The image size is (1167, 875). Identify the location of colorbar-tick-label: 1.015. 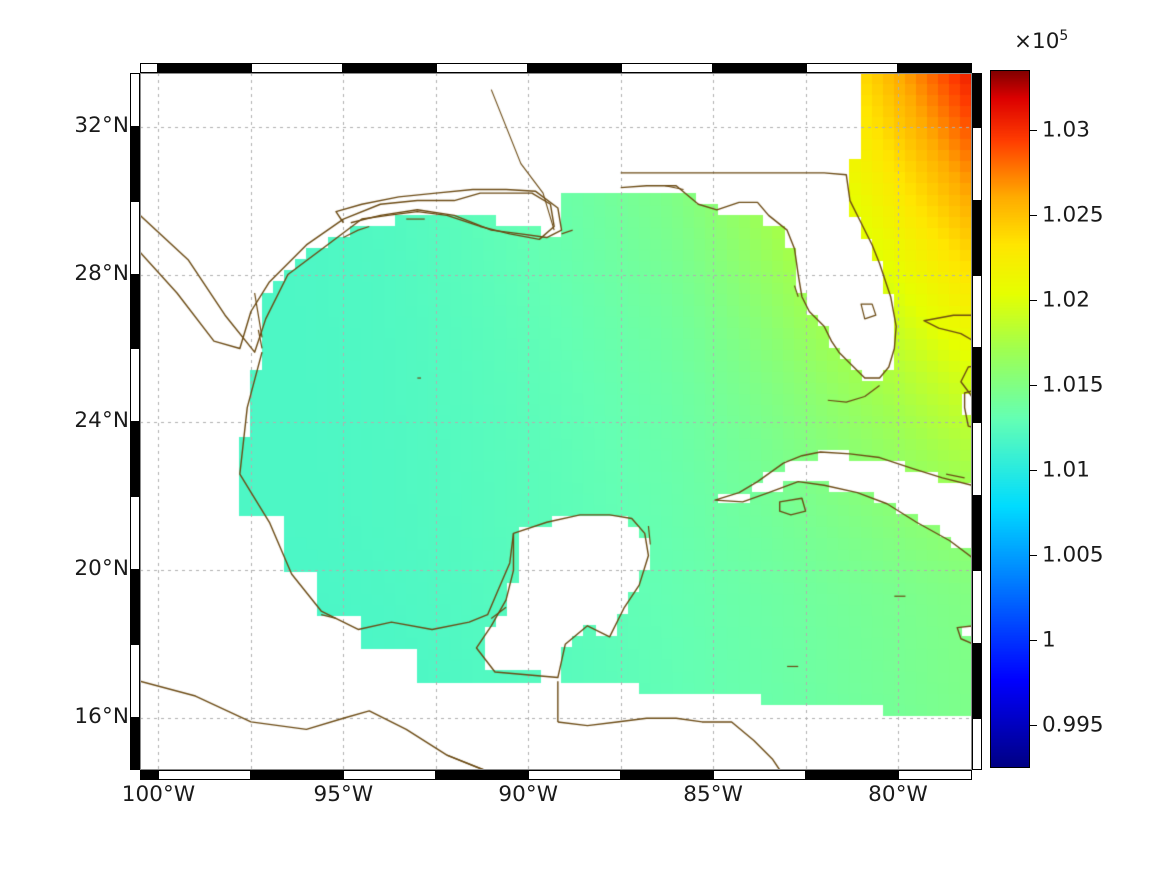
(1073, 385).